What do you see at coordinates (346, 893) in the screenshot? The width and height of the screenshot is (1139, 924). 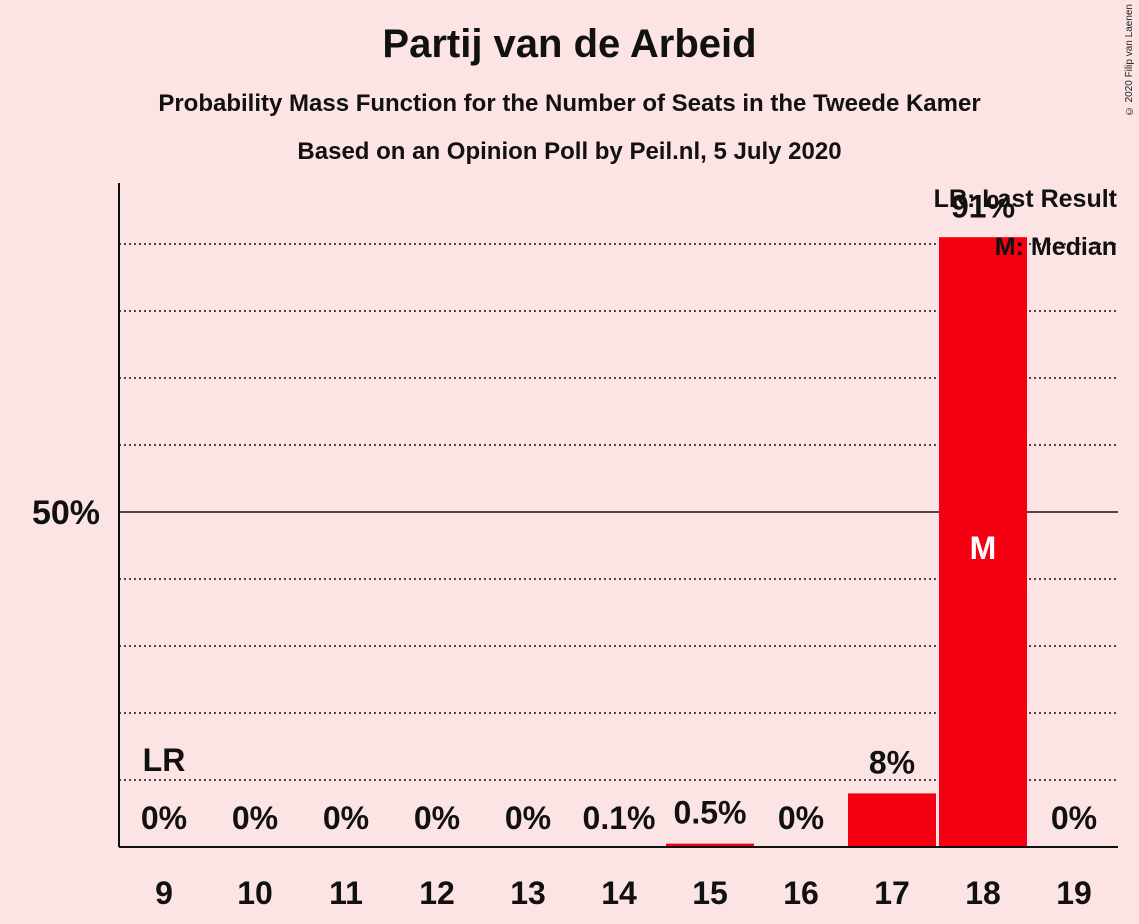 I see `x-tick-label-11: 11` at bounding box center [346, 893].